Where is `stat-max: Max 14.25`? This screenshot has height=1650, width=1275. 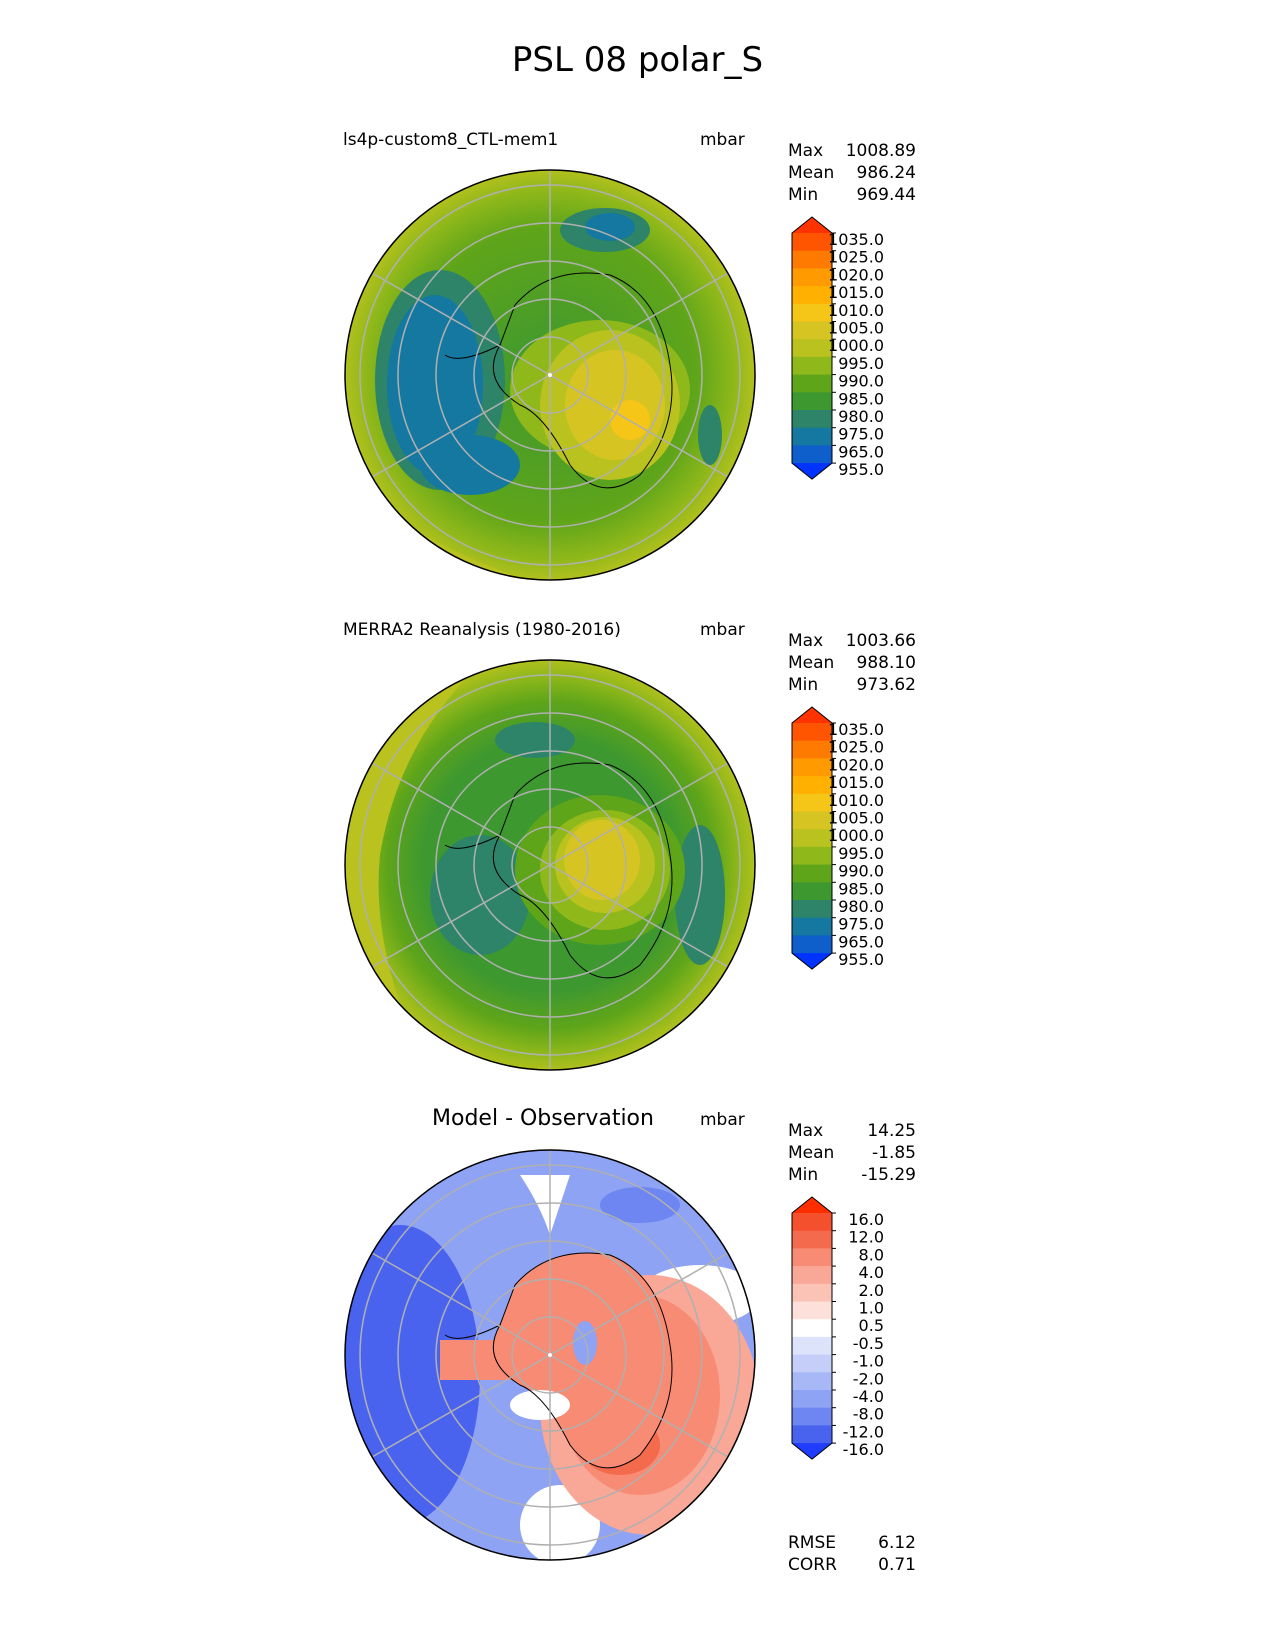 stat-max: Max 14.25 is located at coordinates (852, 1131).